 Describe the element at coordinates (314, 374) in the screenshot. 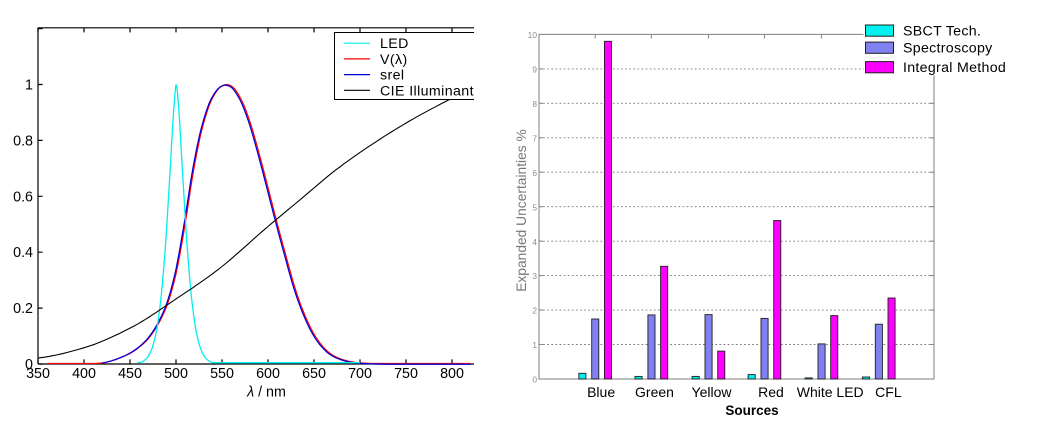

I see `svg-text: 650` at that location.